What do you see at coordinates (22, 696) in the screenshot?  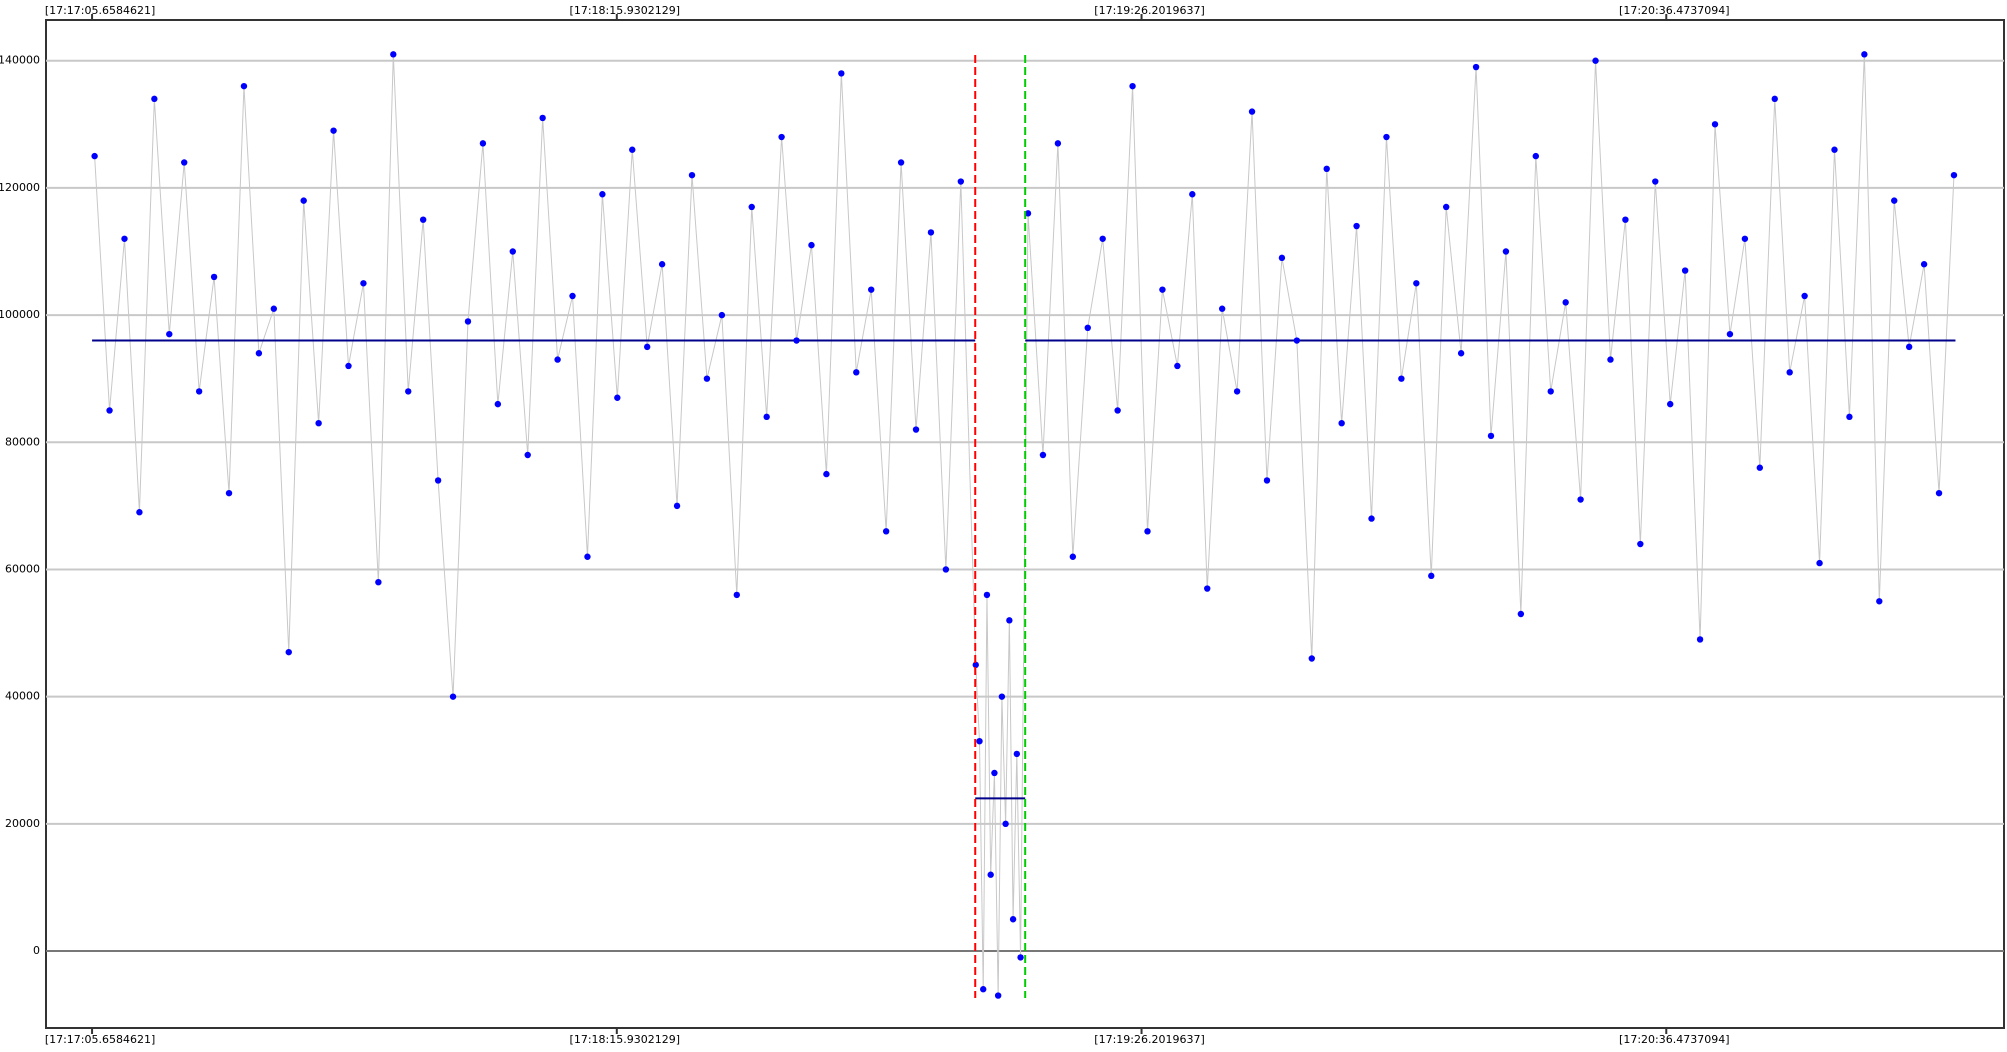 I see `y-tick-label: 40000` at bounding box center [22, 696].